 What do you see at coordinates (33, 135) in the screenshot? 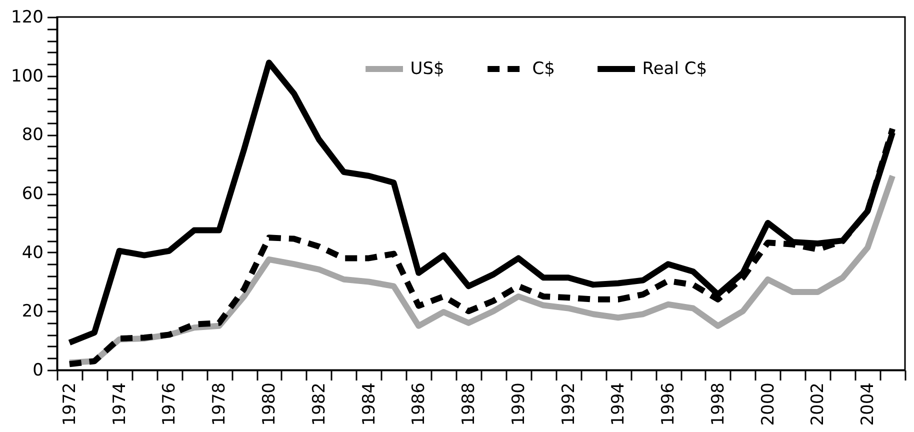
I see `y-tick-label: 80` at bounding box center [33, 135].